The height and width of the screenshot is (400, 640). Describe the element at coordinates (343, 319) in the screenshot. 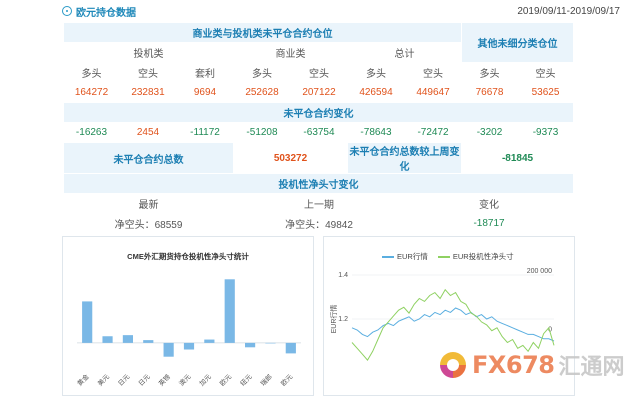

I see `left-tick-label: 1.2` at that location.